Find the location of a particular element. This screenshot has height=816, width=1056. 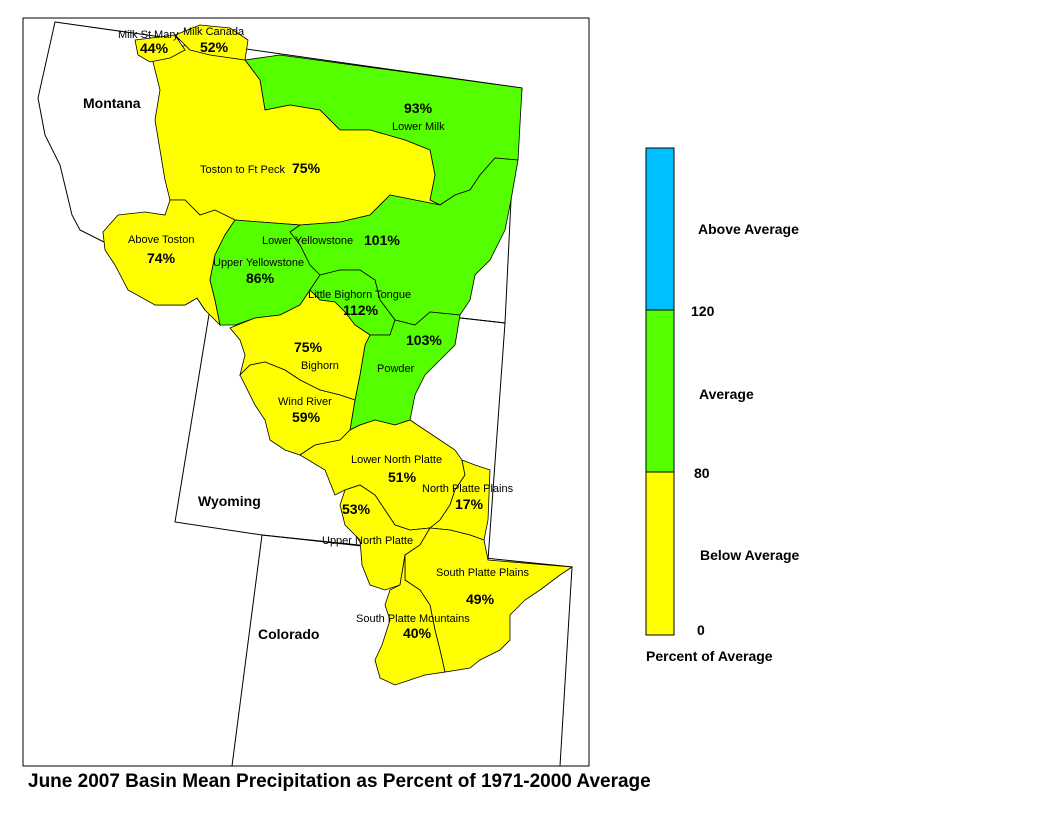

basin-name-wind-river: Wind River is located at coordinates (305, 402).